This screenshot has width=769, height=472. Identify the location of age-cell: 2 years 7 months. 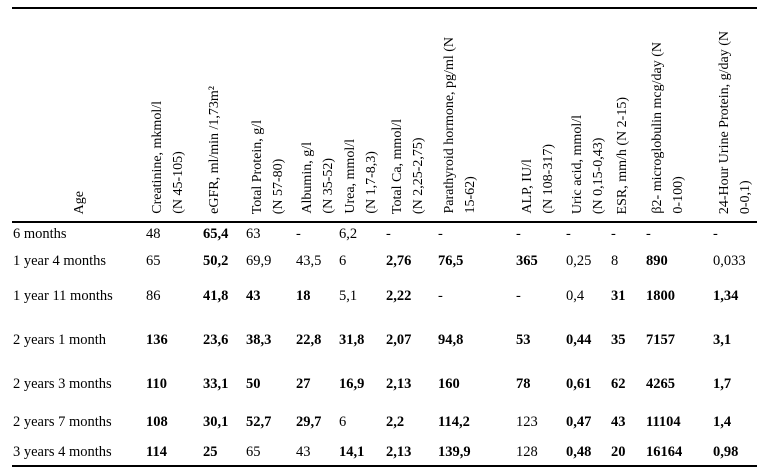
(62, 422).